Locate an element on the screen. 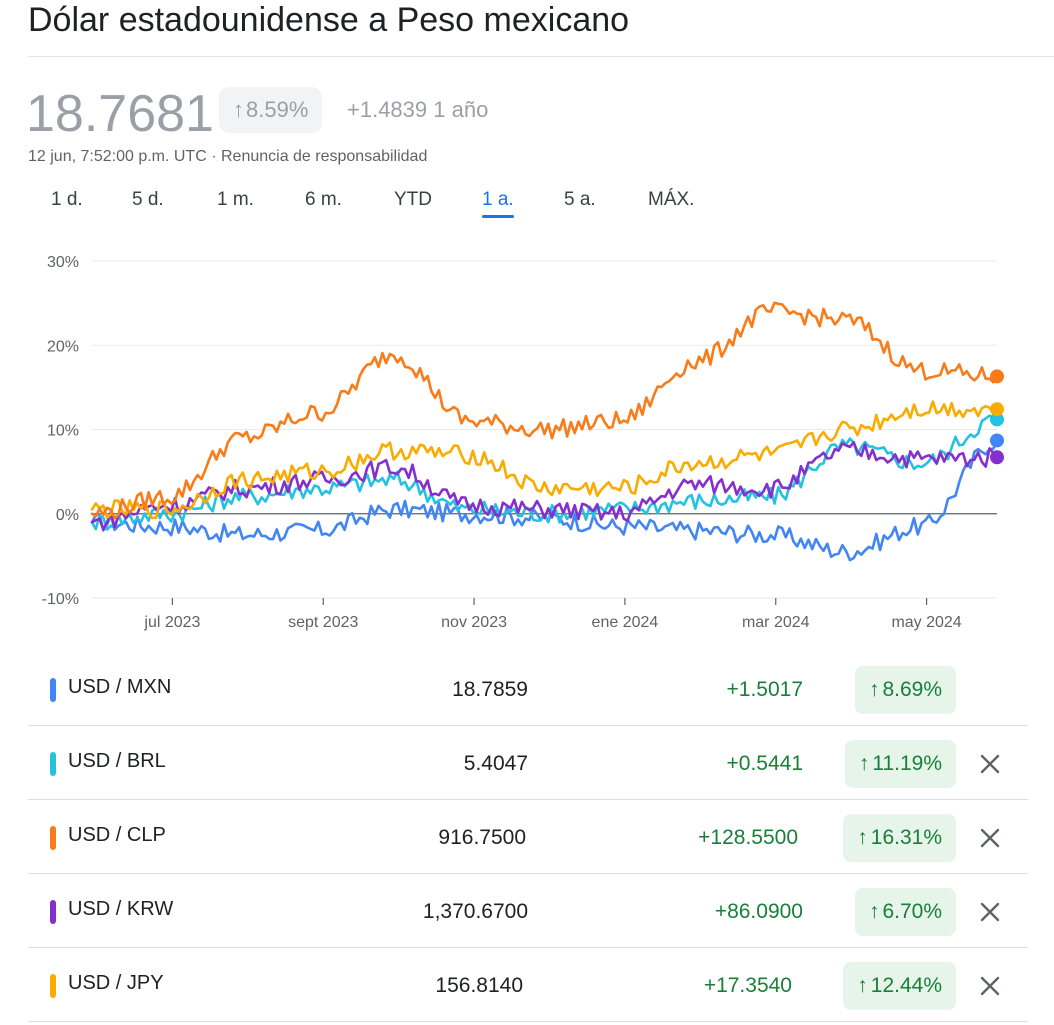 The width and height of the screenshot is (1054, 1025). change-summary: +1.4839 1 año is located at coordinates (417, 110).